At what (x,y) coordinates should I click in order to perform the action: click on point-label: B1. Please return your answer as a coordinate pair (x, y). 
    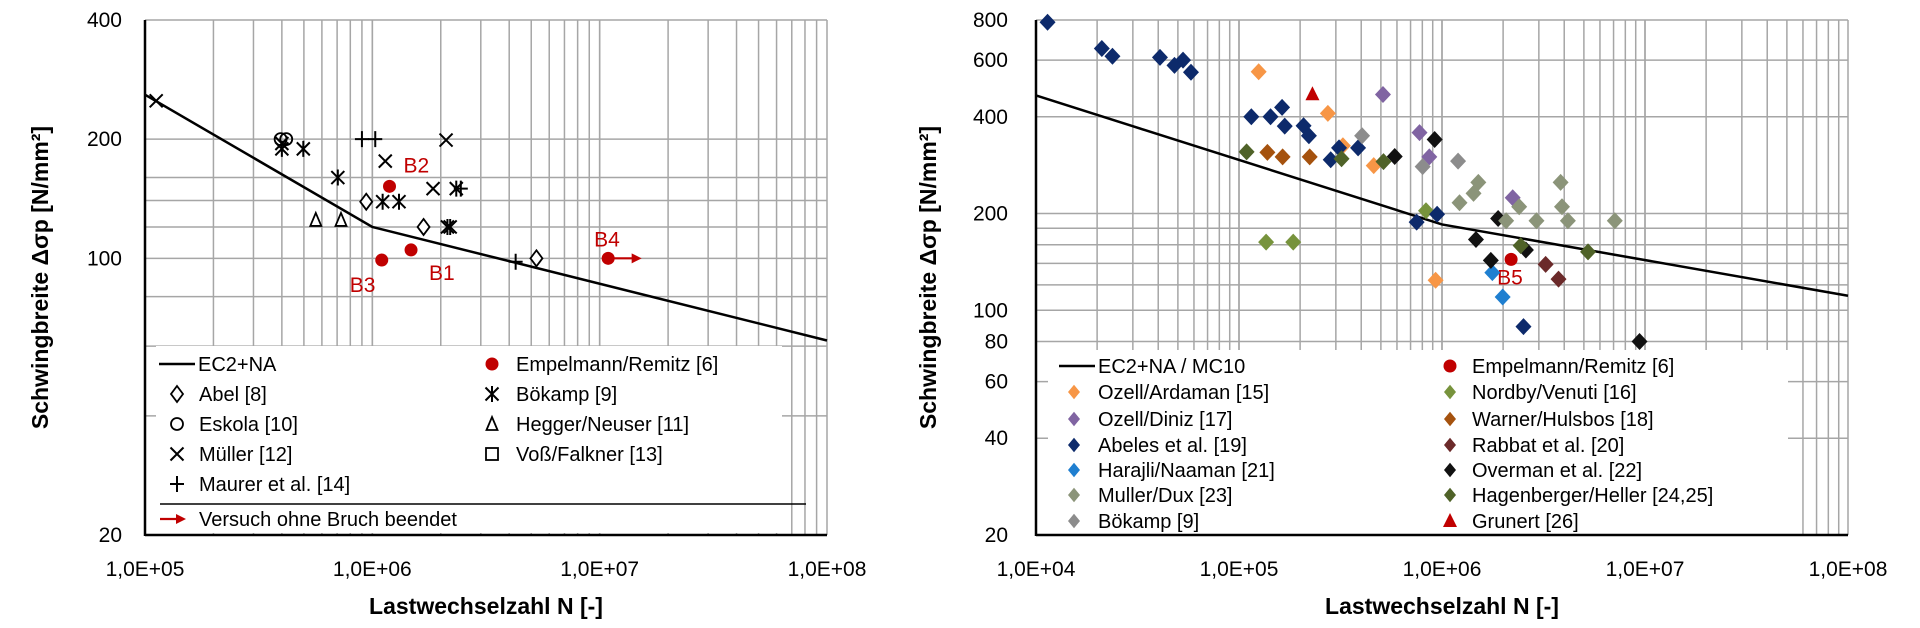
    Looking at the image, I should click on (442, 273).